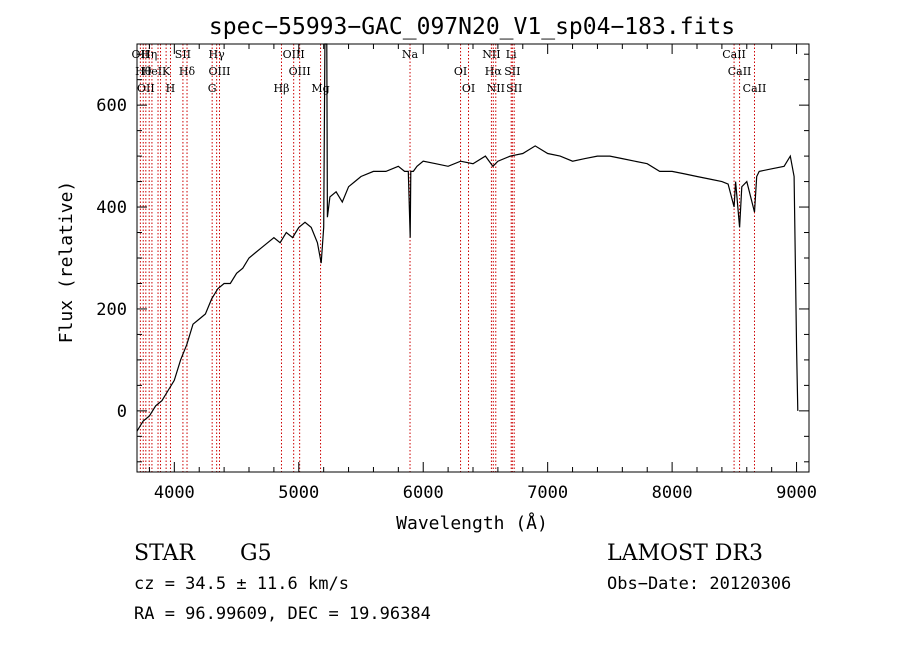 The height and width of the screenshot is (649, 900). Describe the element at coordinates (212, 88) in the screenshot. I see `line-label: G` at that location.